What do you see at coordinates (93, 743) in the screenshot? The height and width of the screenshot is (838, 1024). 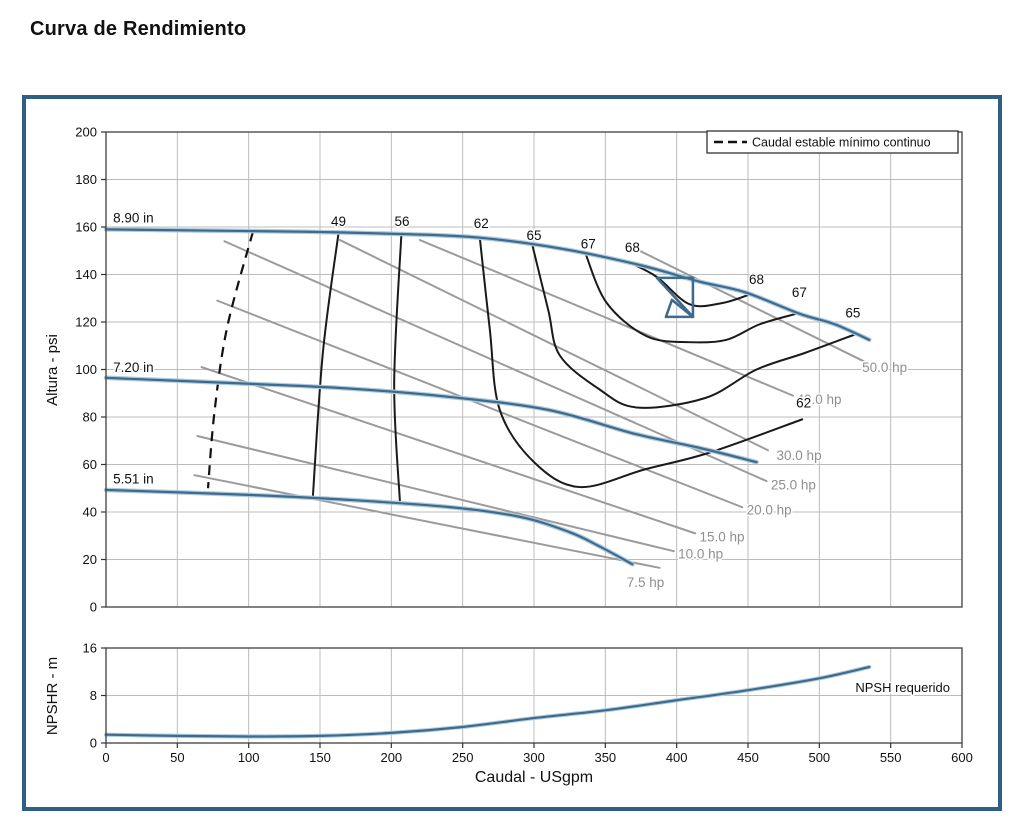 I see `npsh-tick-label: 0` at bounding box center [93, 743].